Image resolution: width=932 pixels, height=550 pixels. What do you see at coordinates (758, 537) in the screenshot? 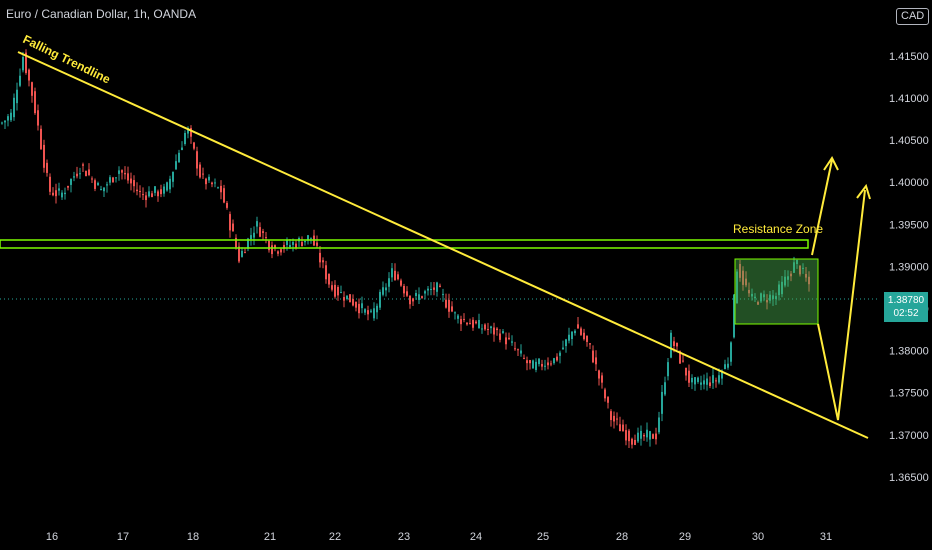
I see `x-tick-label: 30` at bounding box center [758, 537].